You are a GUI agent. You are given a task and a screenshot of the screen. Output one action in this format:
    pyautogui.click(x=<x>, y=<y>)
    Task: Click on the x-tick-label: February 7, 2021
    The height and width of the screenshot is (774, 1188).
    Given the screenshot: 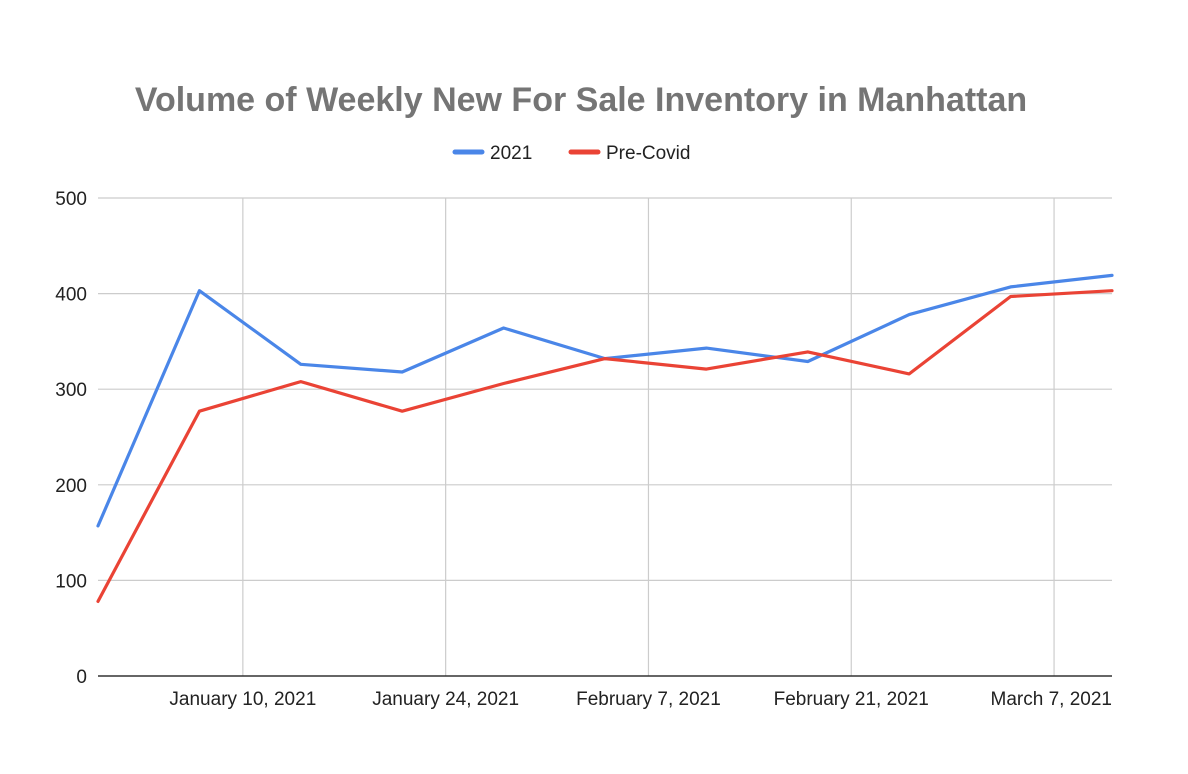 What is the action you would take?
    pyautogui.click(x=648, y=699)
    